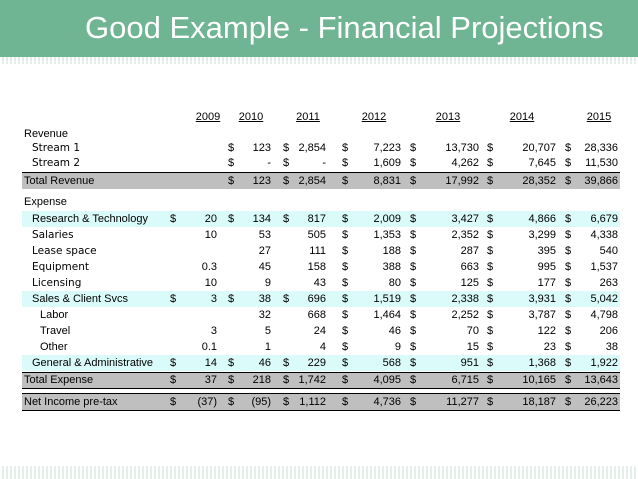 This screenshot has height=479, width=638. What do you see at coordinates (344, 27) in the screenshot?
I see `page-title: Good Example - Financial Projections` at bounding box center [344, 27].